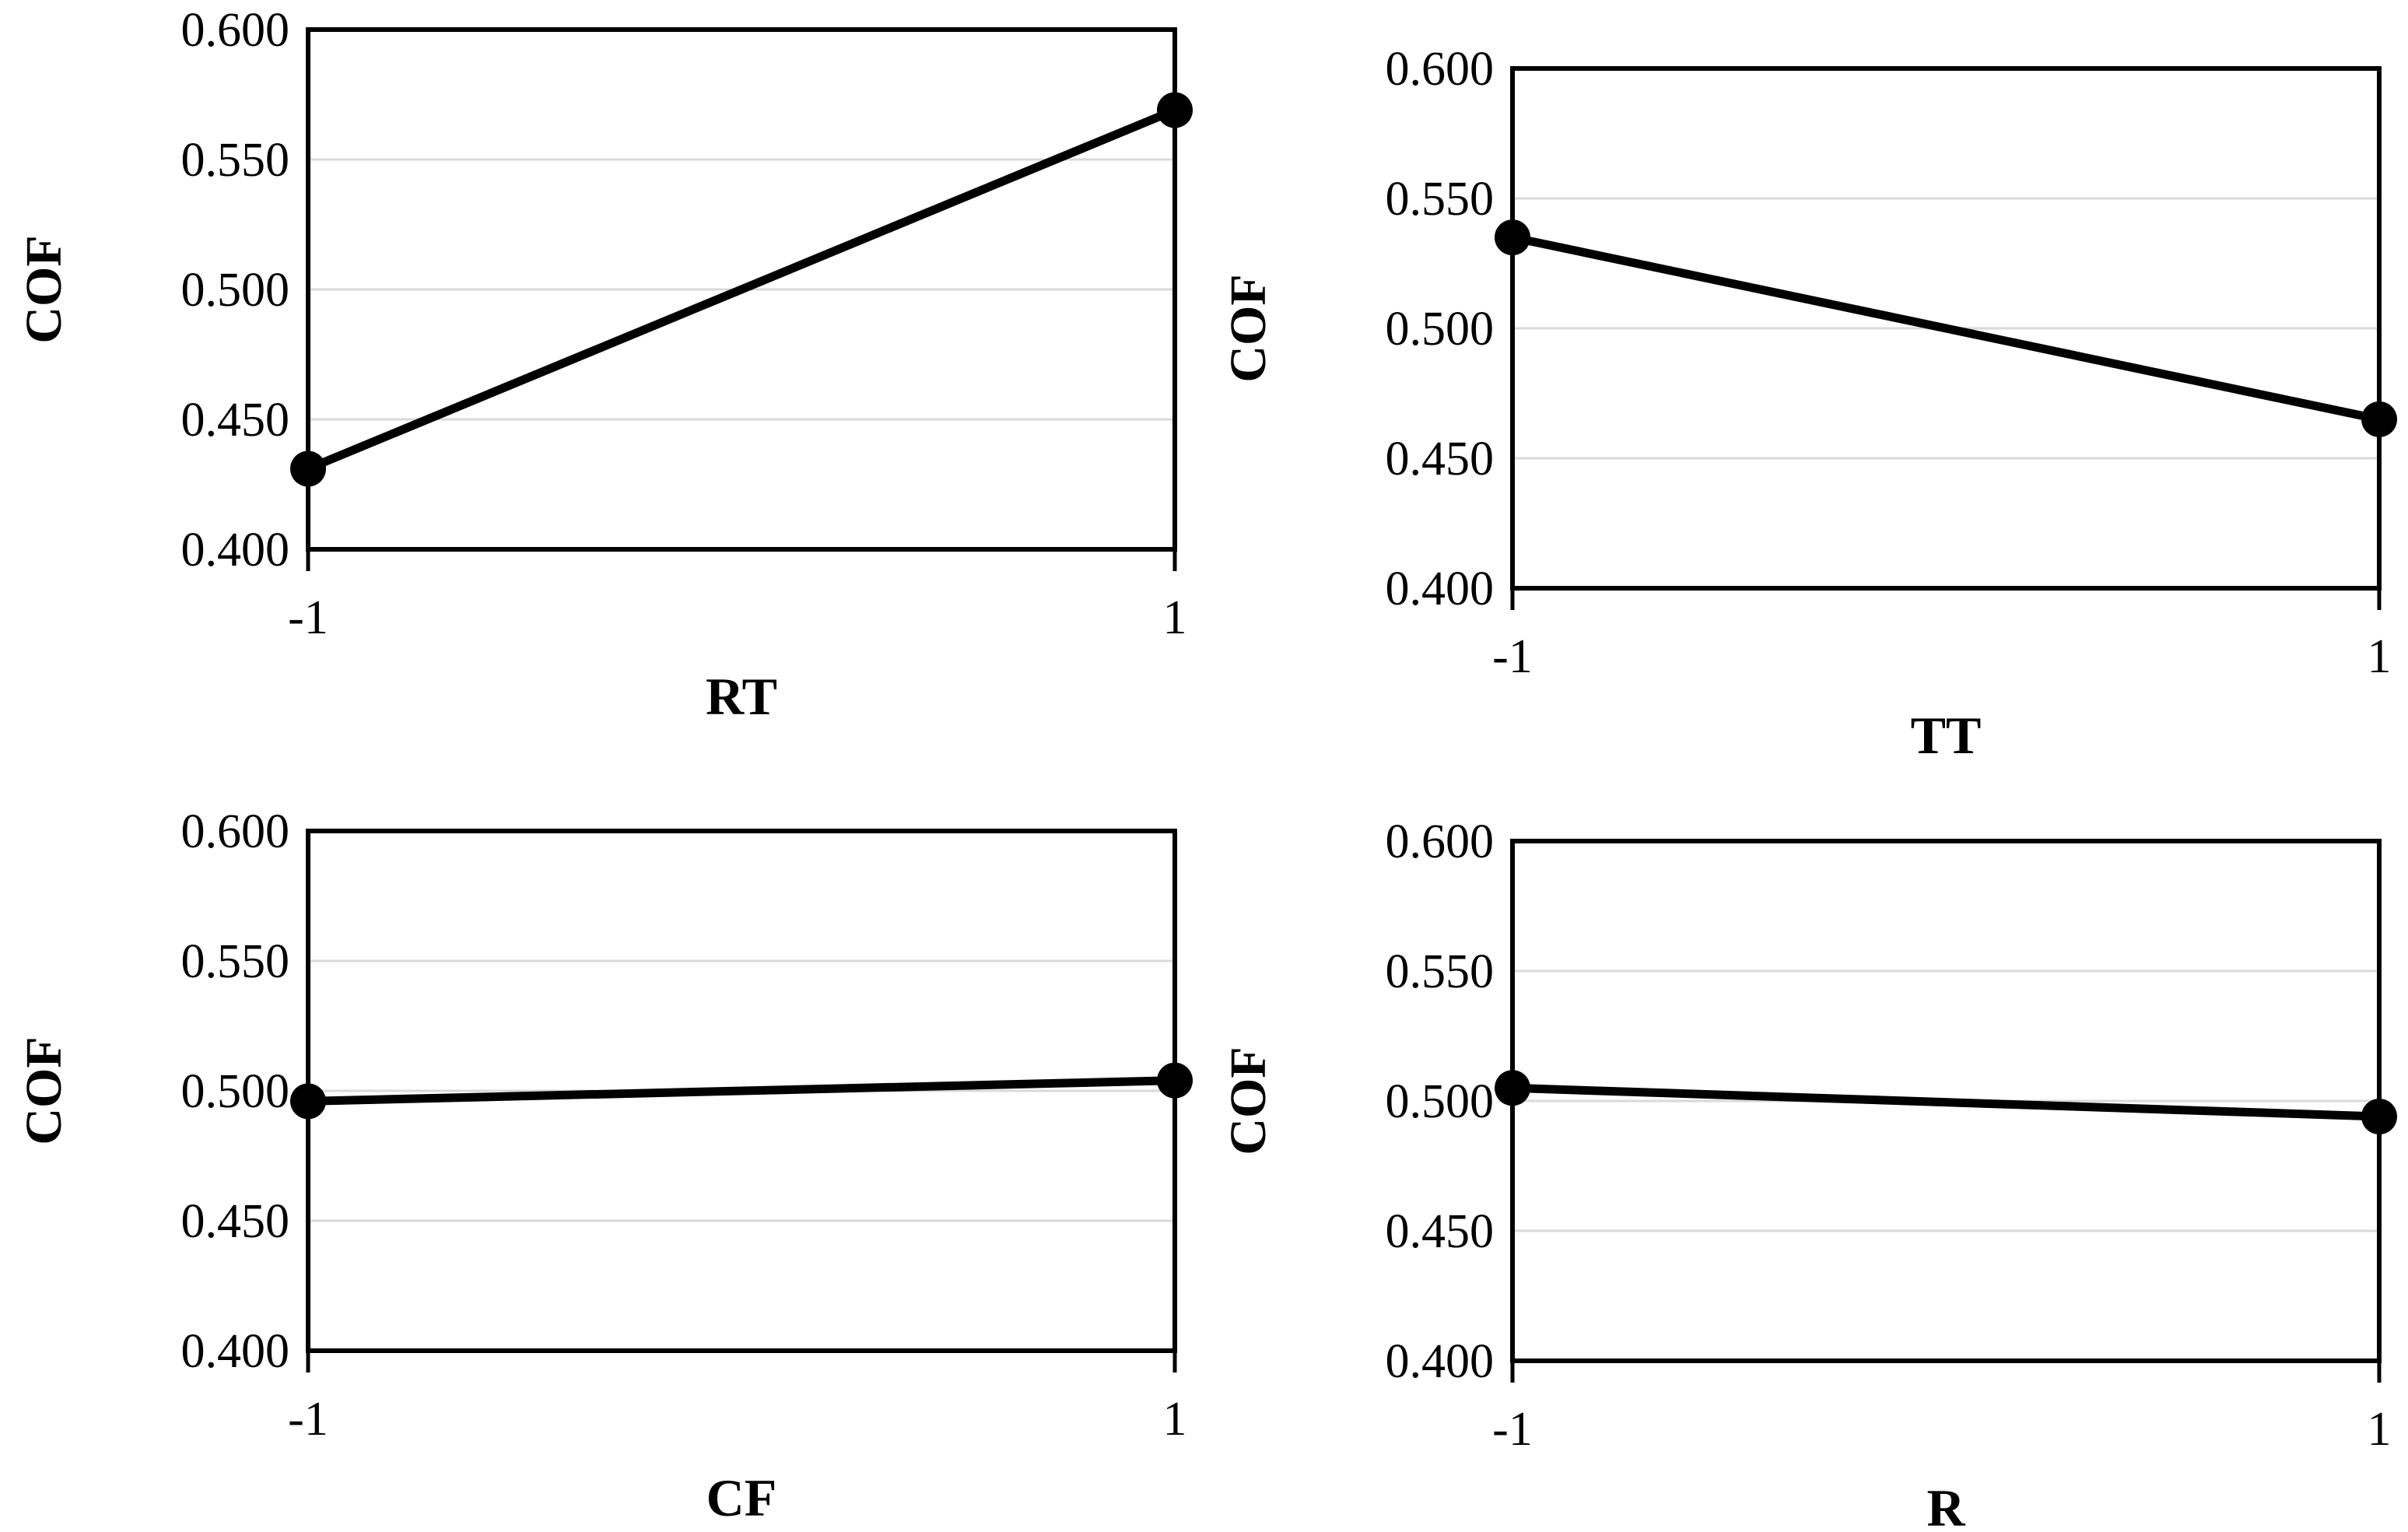  I want to click on x-axis-title: RT, so click(741, 696).